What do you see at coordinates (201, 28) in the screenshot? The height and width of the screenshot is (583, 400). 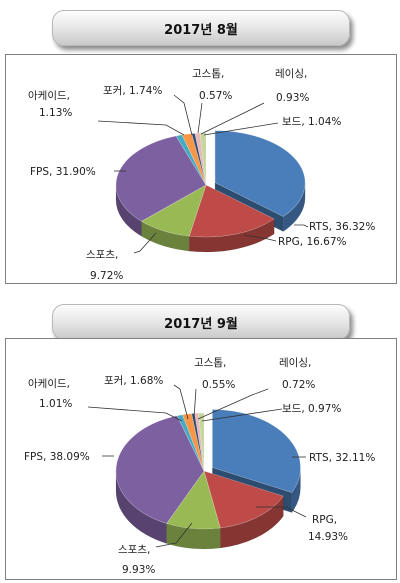 I see `chart-title-august: 2017년 8월` at bounding box center [201, 28].